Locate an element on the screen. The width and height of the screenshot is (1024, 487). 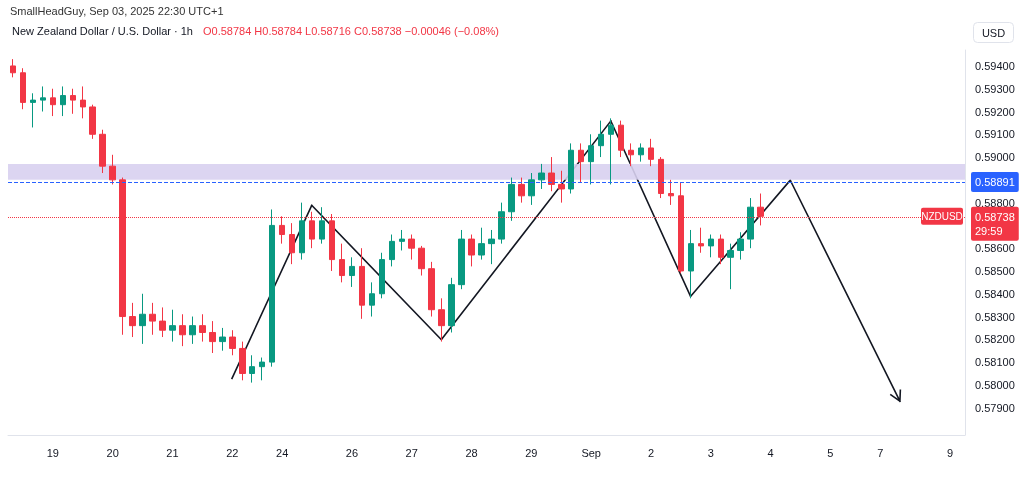
text: SmallHeadGuy, Sep 03, 2025 22:30 UTC+1 is located at coordinates (117, 10).